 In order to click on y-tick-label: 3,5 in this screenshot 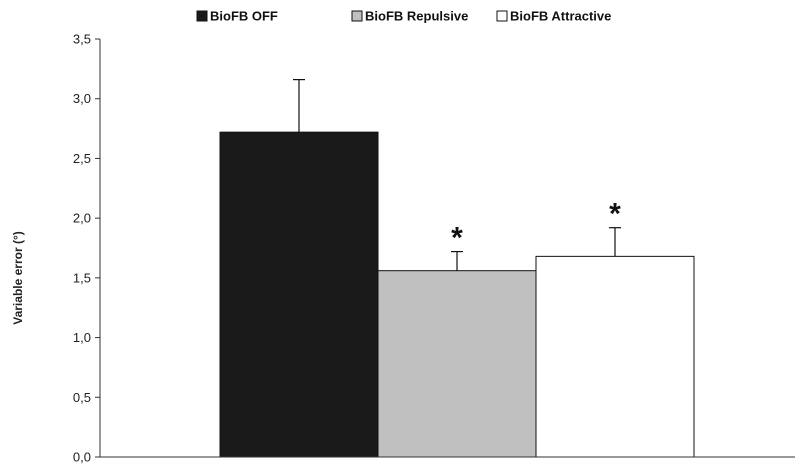, I will do `click(82, 39)`.